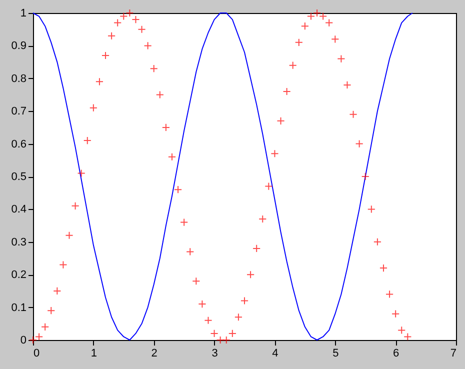 Image resolution: width=465 pixels, height=369 pixels. I want to click on x-tick-label: 2, so click(154, 354).